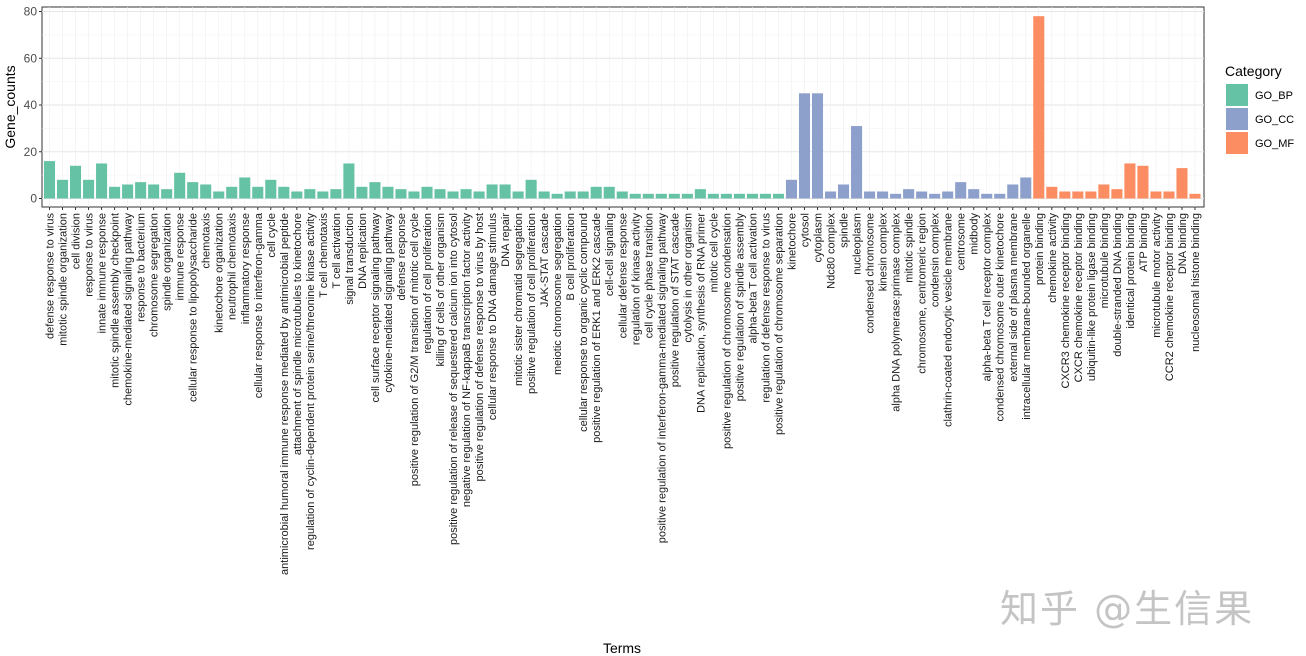  Describe the element at coordinates (1274, 96) in the screenshot. I see `legend-label: GO_BP` at that location.